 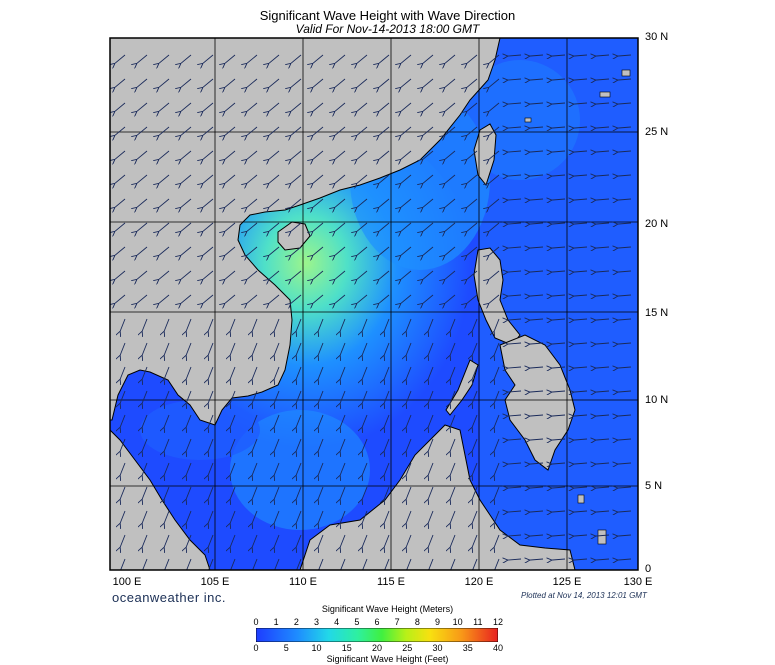 What do you see at coordinates (537, 402) in the screenshot?
I see `mindanao-visayas` at bounding box center [537, 402].